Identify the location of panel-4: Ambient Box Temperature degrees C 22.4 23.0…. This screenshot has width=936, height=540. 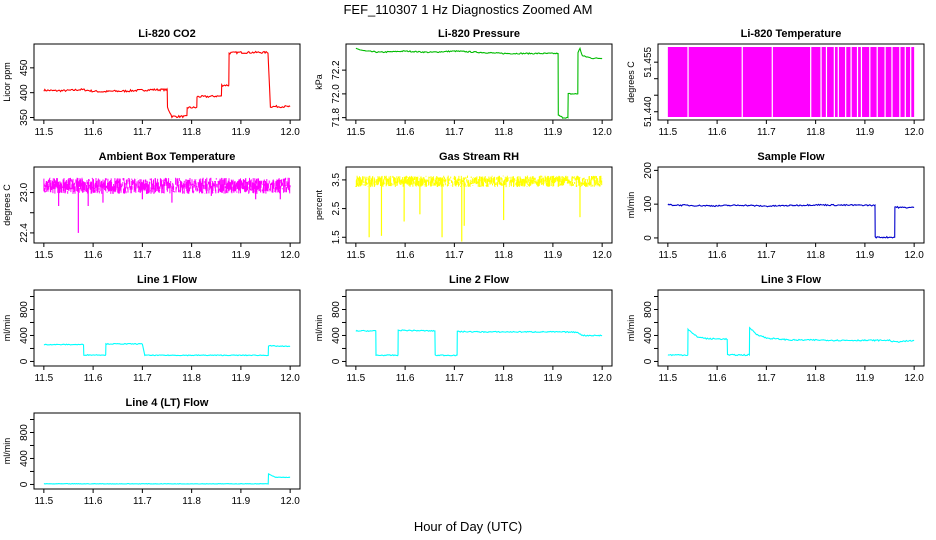
(151, 206).